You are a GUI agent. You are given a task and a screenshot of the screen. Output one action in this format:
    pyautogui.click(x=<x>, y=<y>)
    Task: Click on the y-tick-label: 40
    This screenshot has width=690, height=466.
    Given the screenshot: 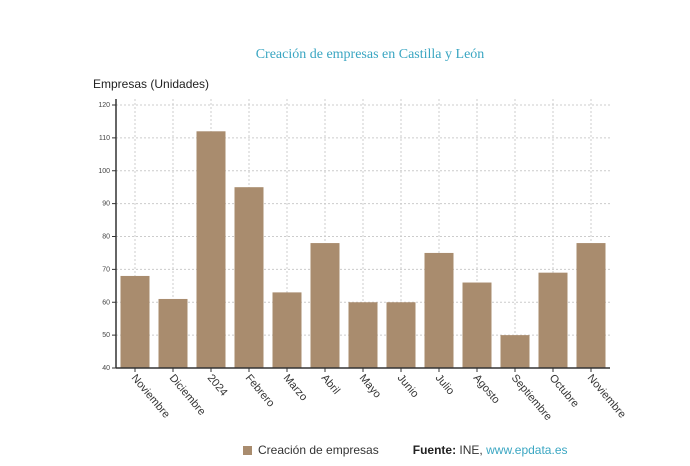 What is the action you would take?
    pyautogui.click(x=106, y=368)
    